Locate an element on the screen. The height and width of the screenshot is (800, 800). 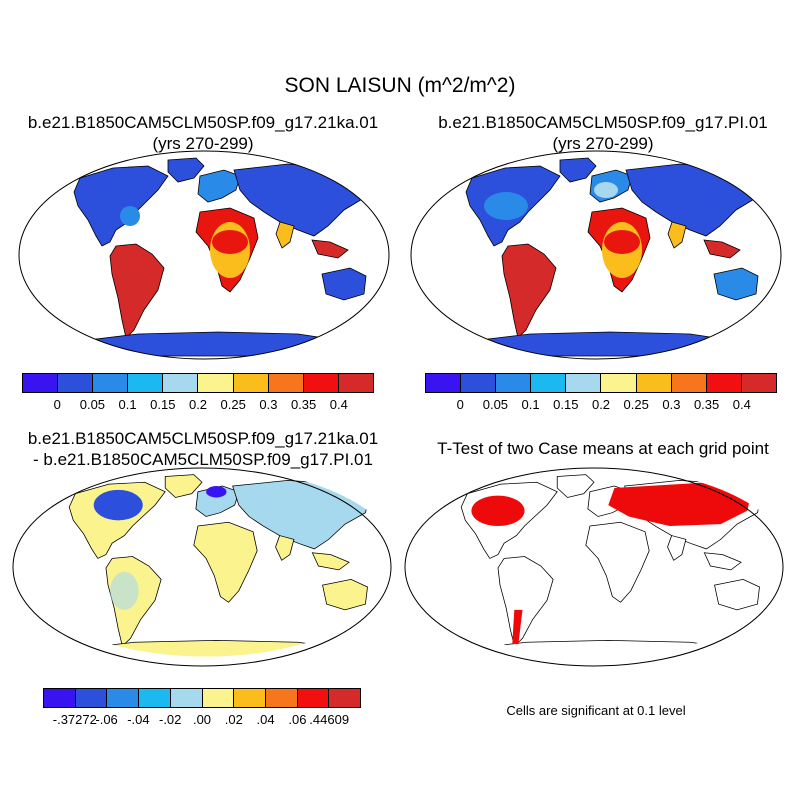
top-left-title-line2: (yrs 270-299) is located at coordinates (203, 143).